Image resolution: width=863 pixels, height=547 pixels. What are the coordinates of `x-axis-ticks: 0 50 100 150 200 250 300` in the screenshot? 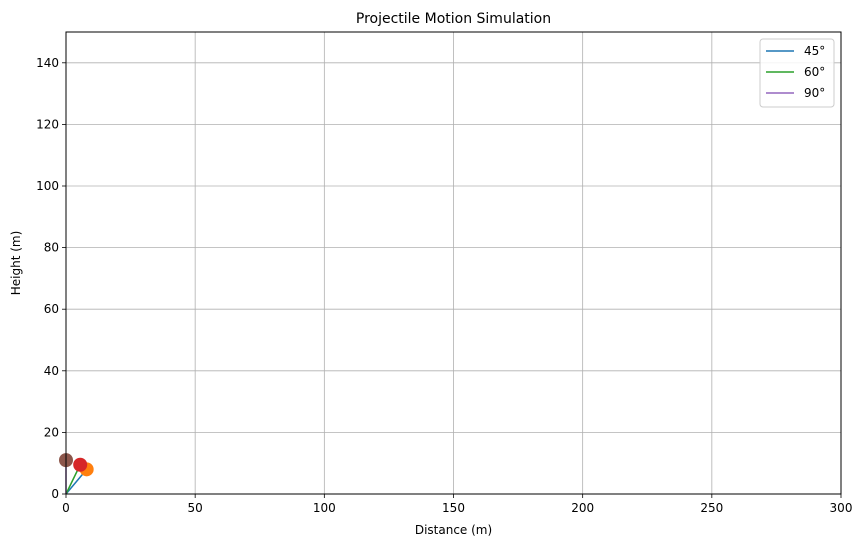 It's located at (457, 504).